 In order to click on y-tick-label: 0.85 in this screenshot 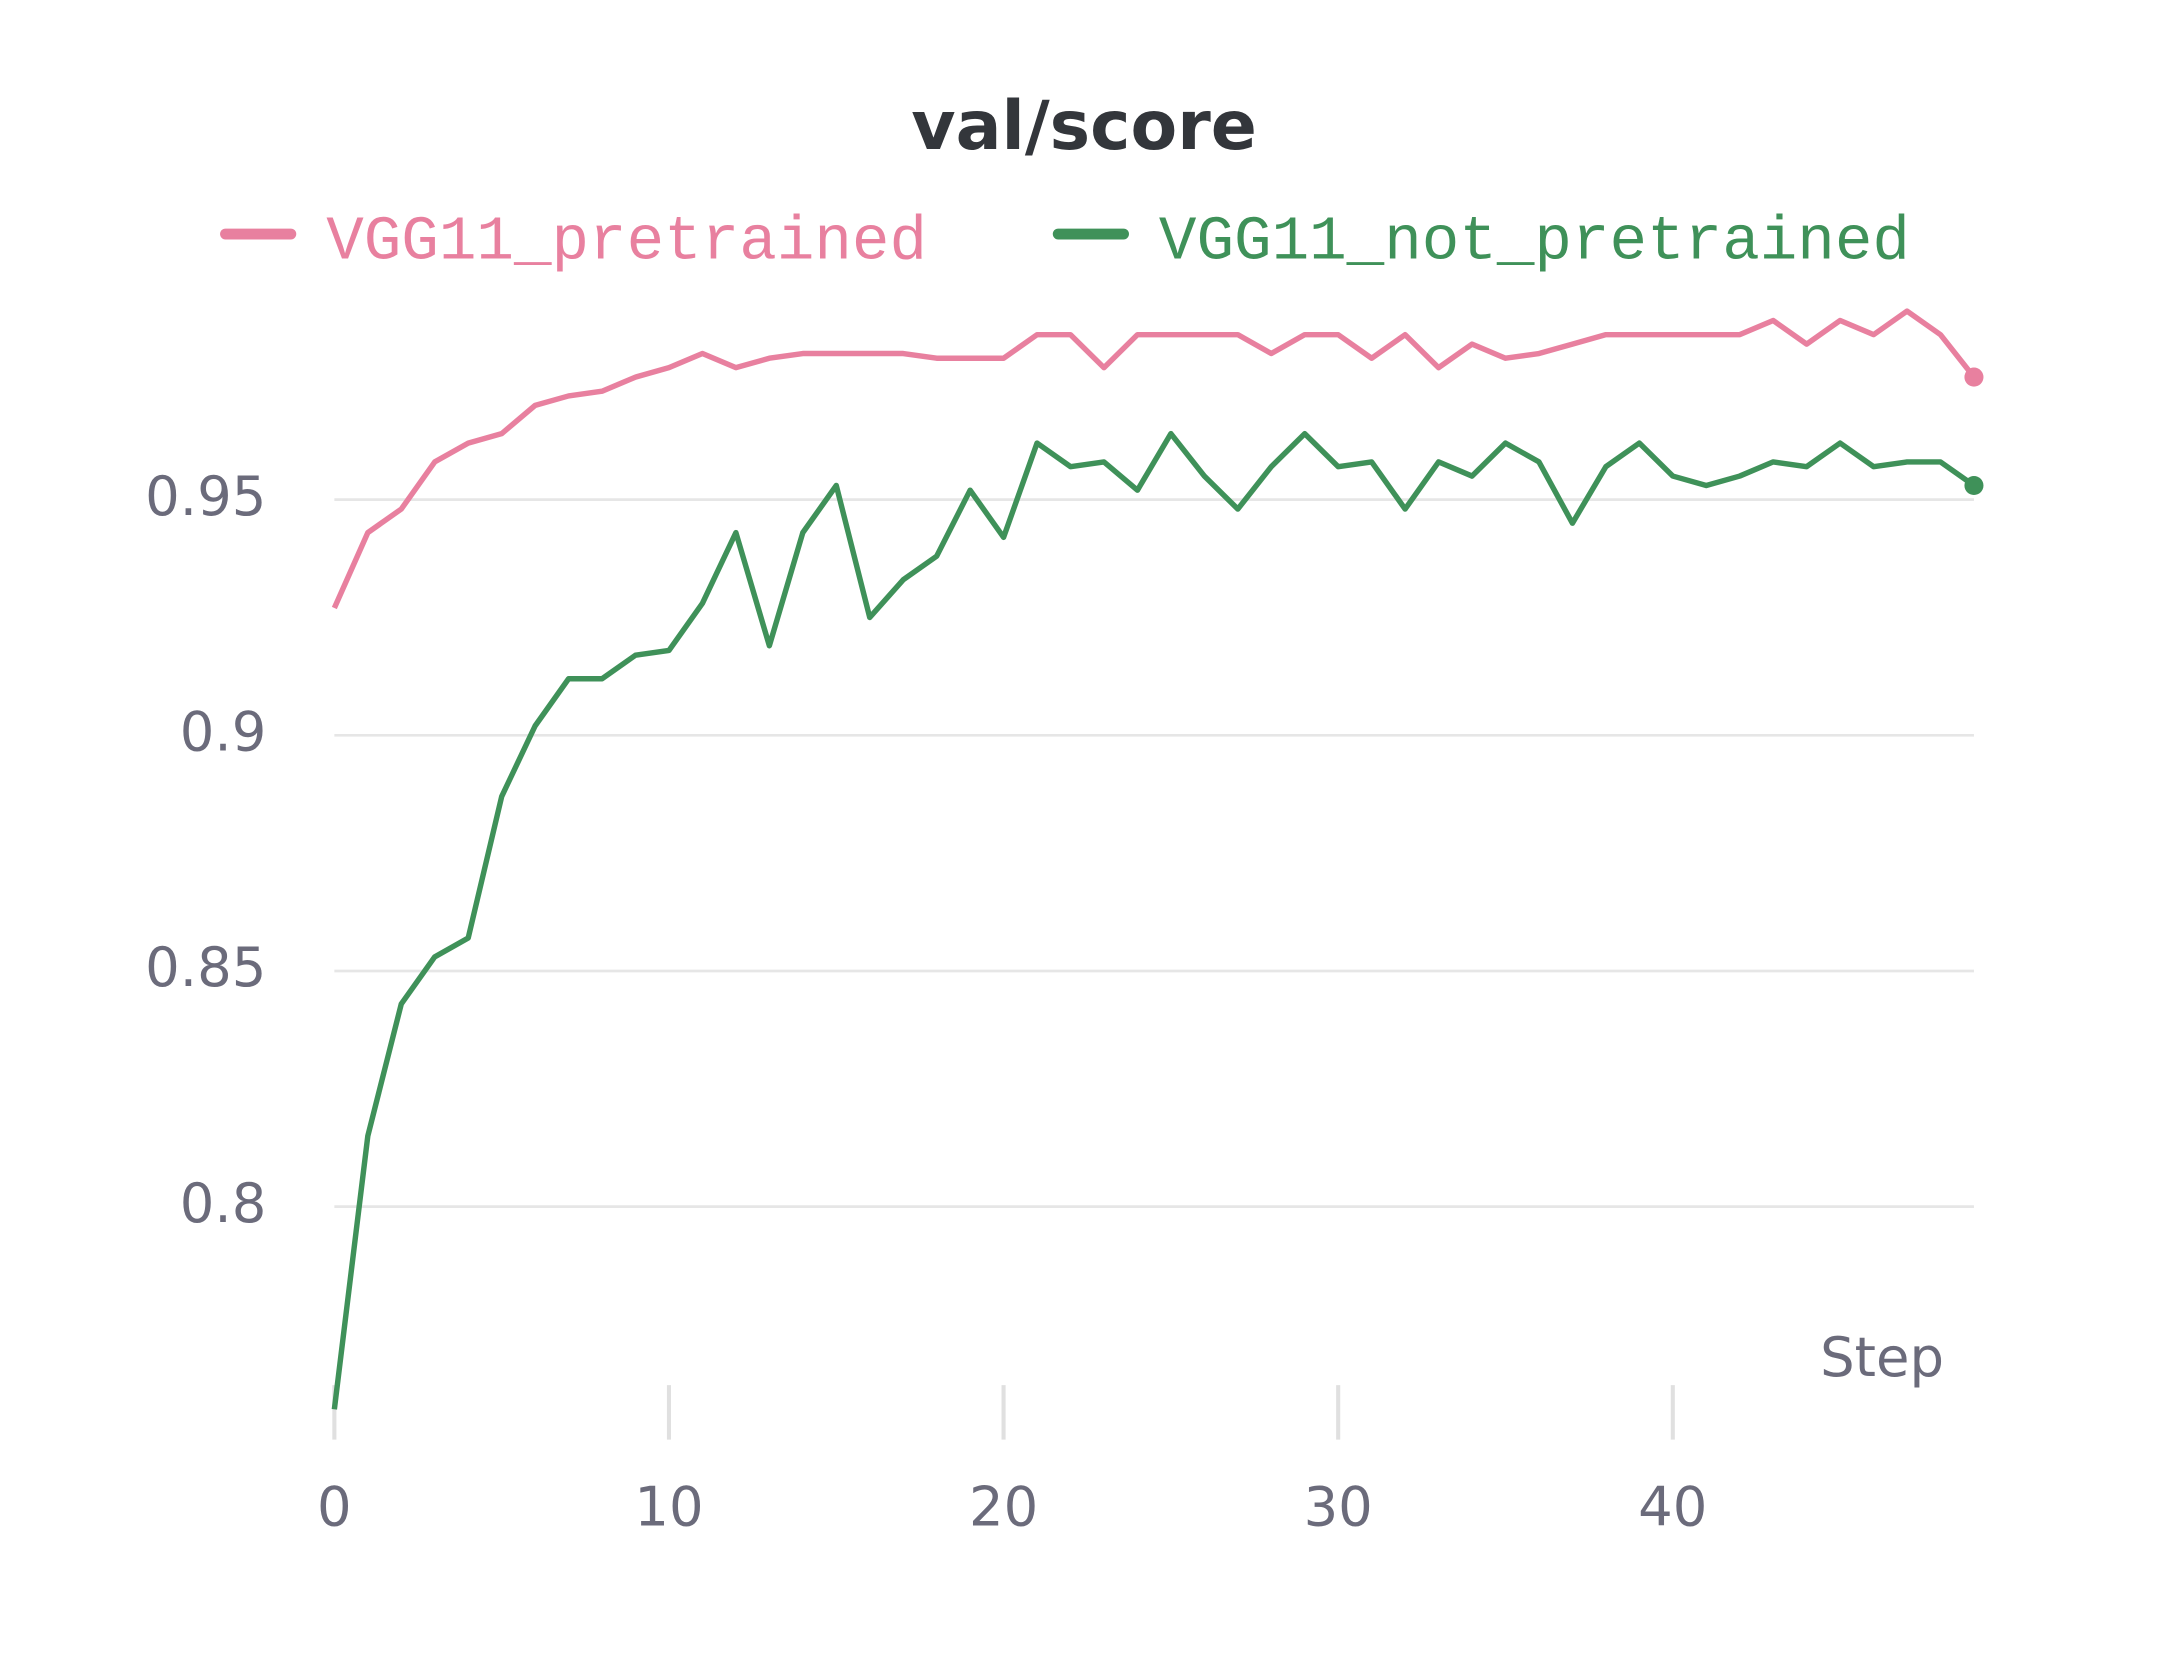, I will do `click(205, 967)`.